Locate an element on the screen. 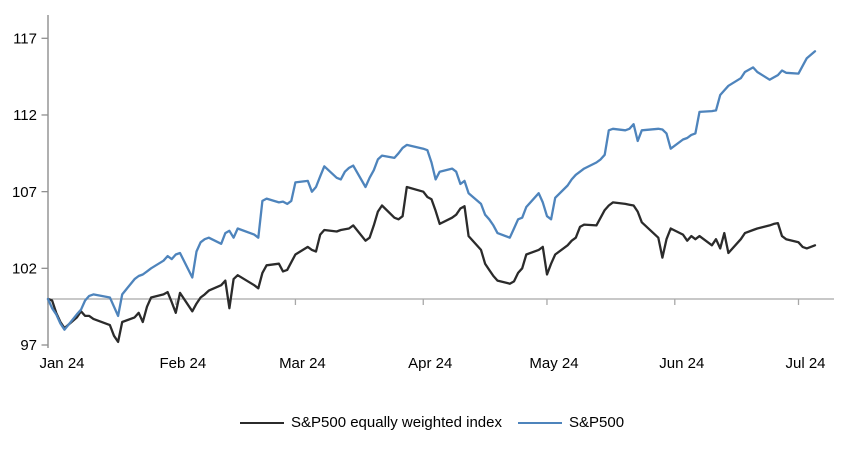 This screenshot has width=852, height=453. y-tick-label: 97 is located at coordinates (28, 345).